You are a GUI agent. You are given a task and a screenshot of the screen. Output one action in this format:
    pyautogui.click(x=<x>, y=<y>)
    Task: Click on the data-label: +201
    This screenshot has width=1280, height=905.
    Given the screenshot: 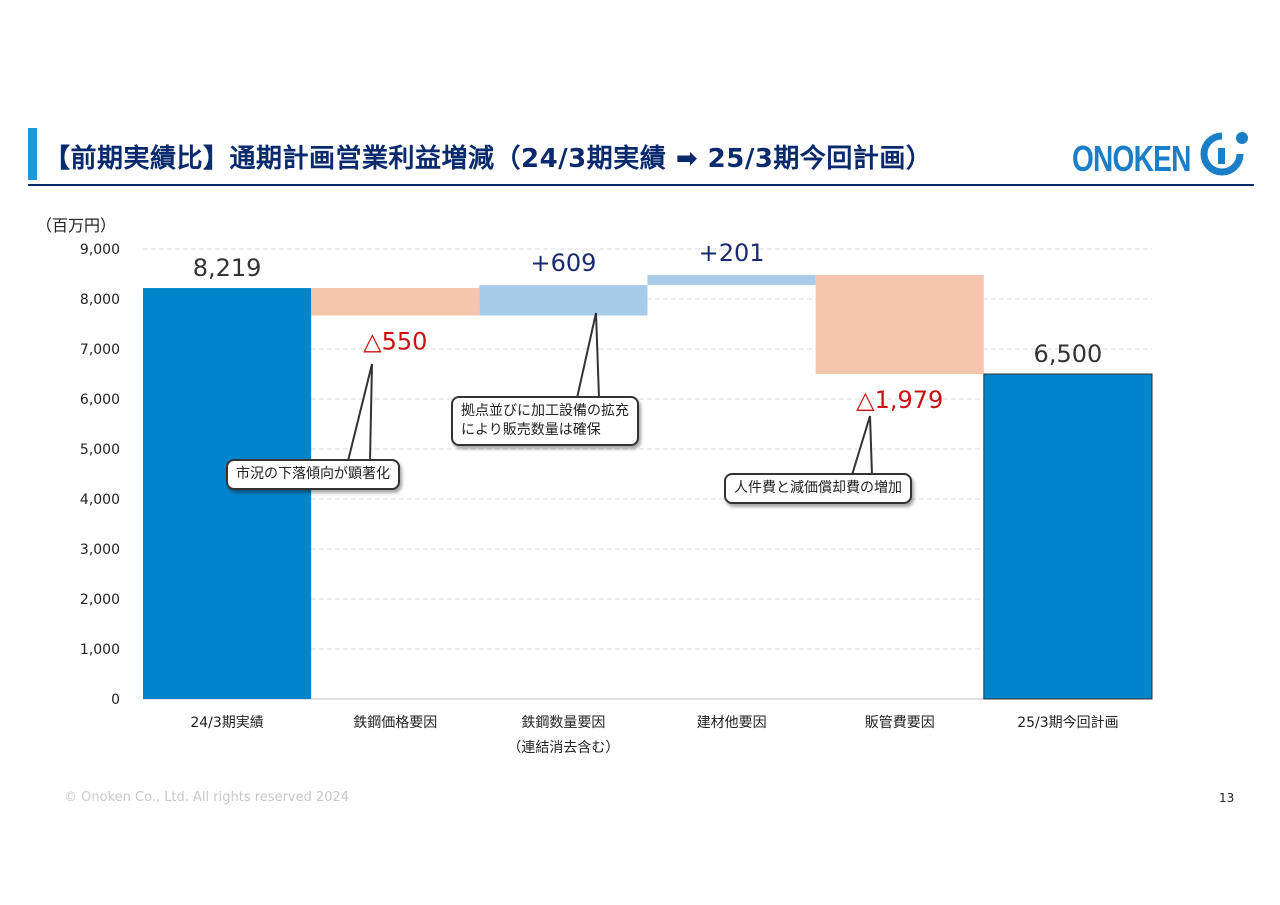 What is the action you would take?
    pyautogui.click(x=732, y=253)
    